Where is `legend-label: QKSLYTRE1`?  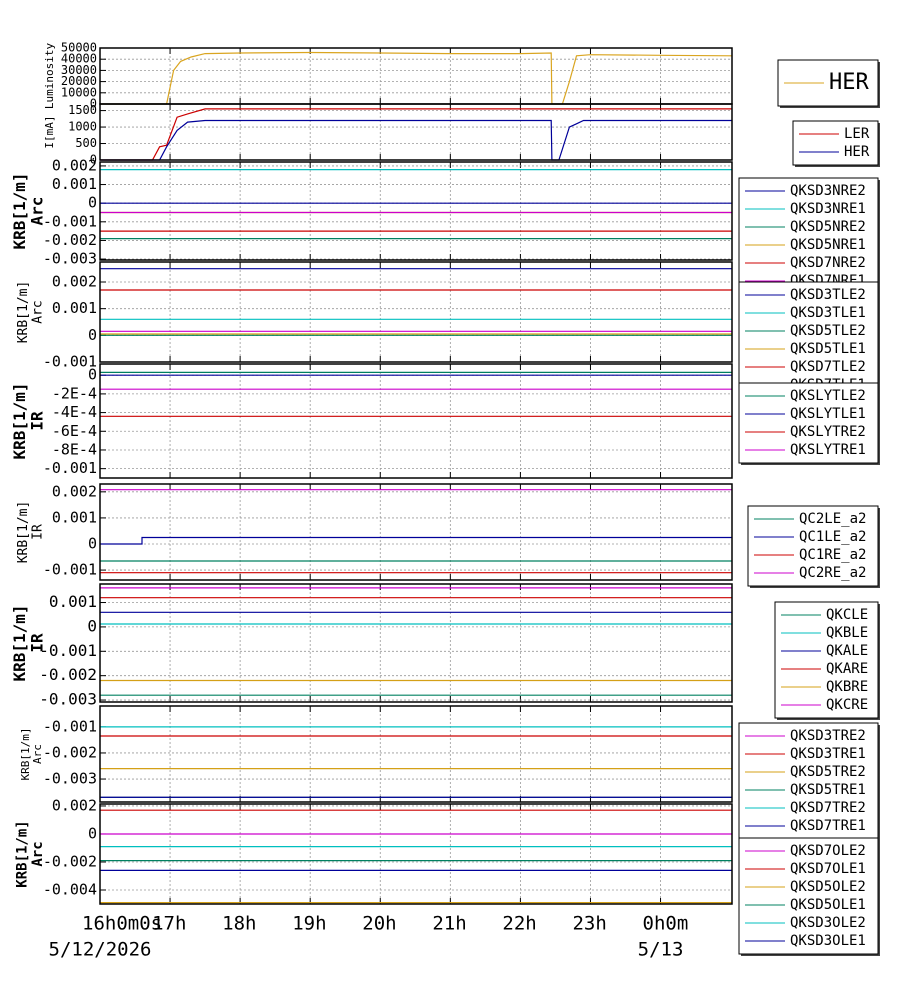
legend-label: QKSLYTRE1 is located at coordinates (828, 450).